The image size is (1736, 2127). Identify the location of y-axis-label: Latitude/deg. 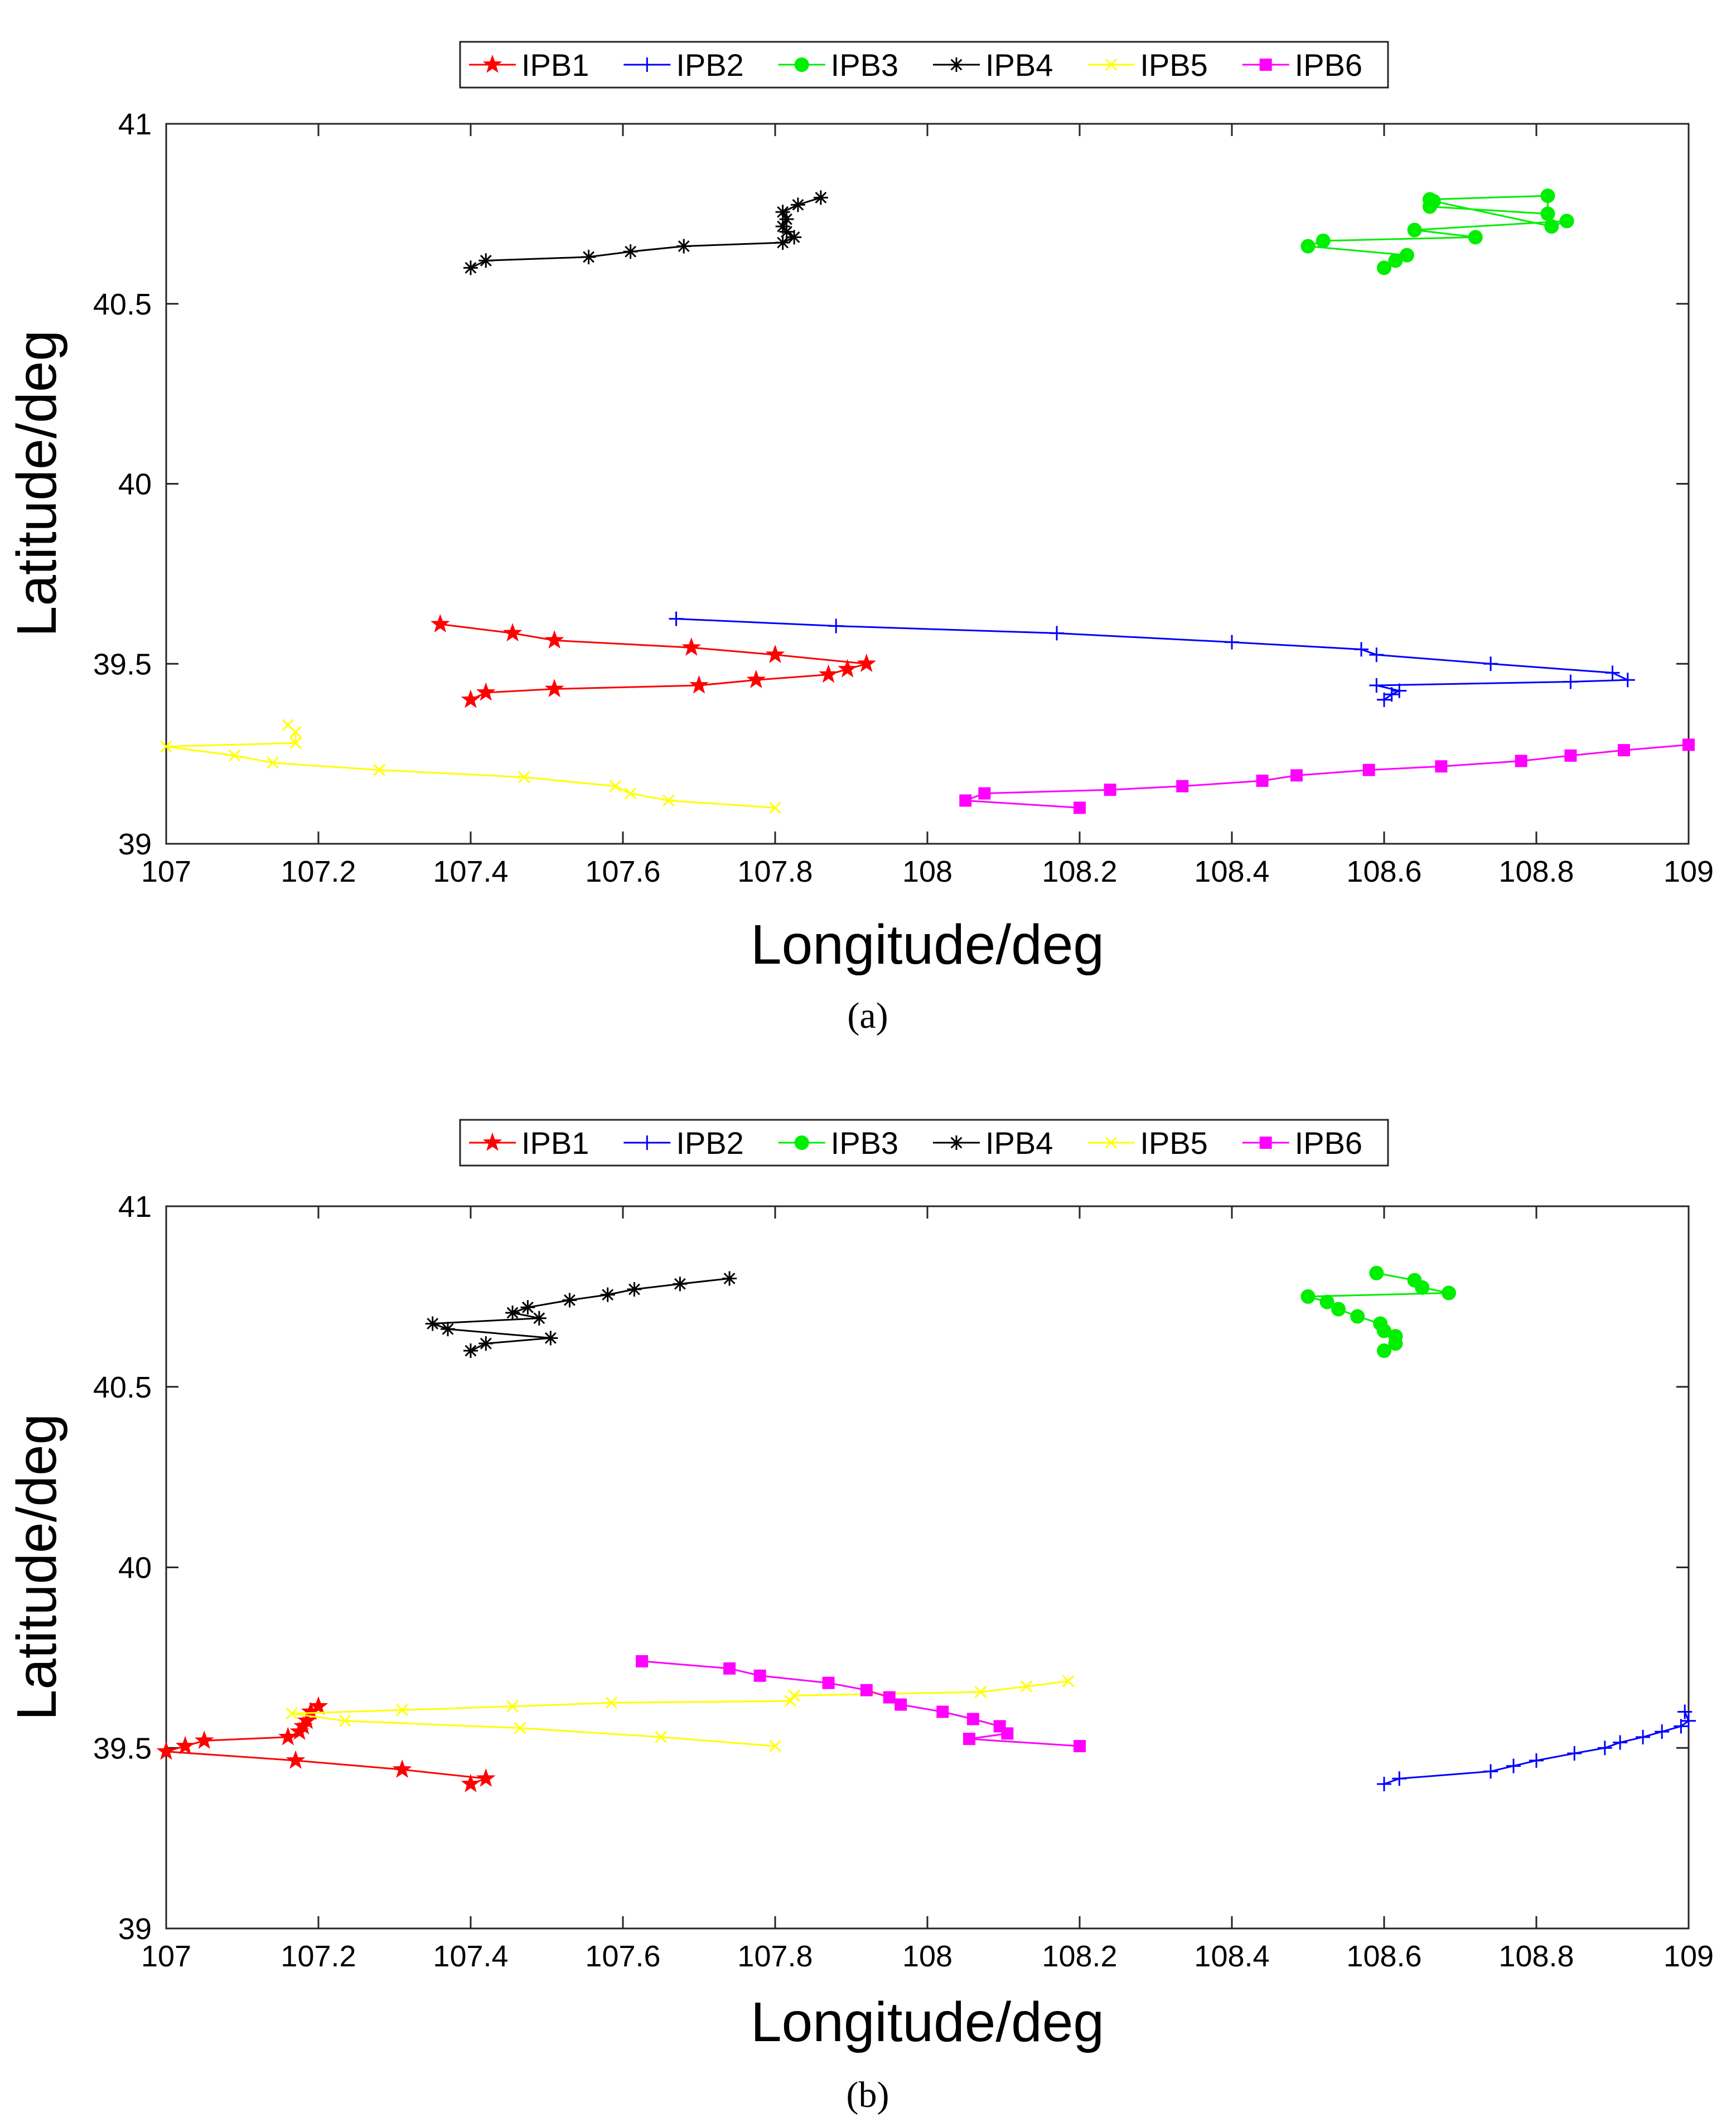
(37, 484).